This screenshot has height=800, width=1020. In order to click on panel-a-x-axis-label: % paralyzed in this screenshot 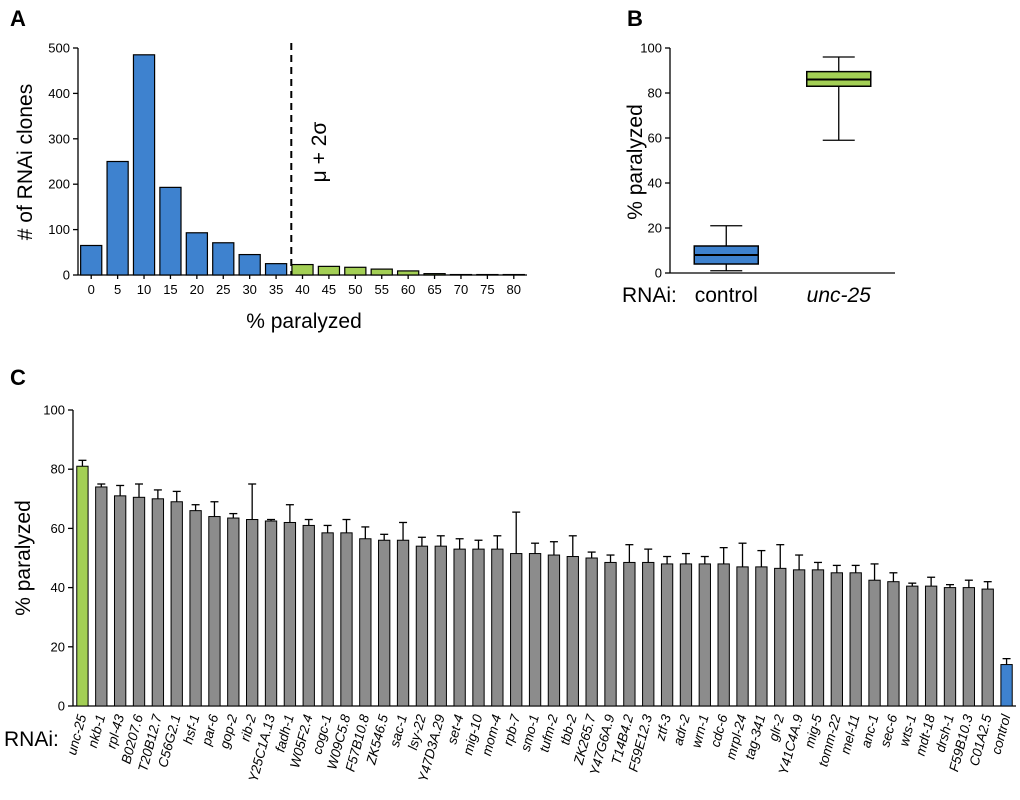, I will do `click(304, 321)`.